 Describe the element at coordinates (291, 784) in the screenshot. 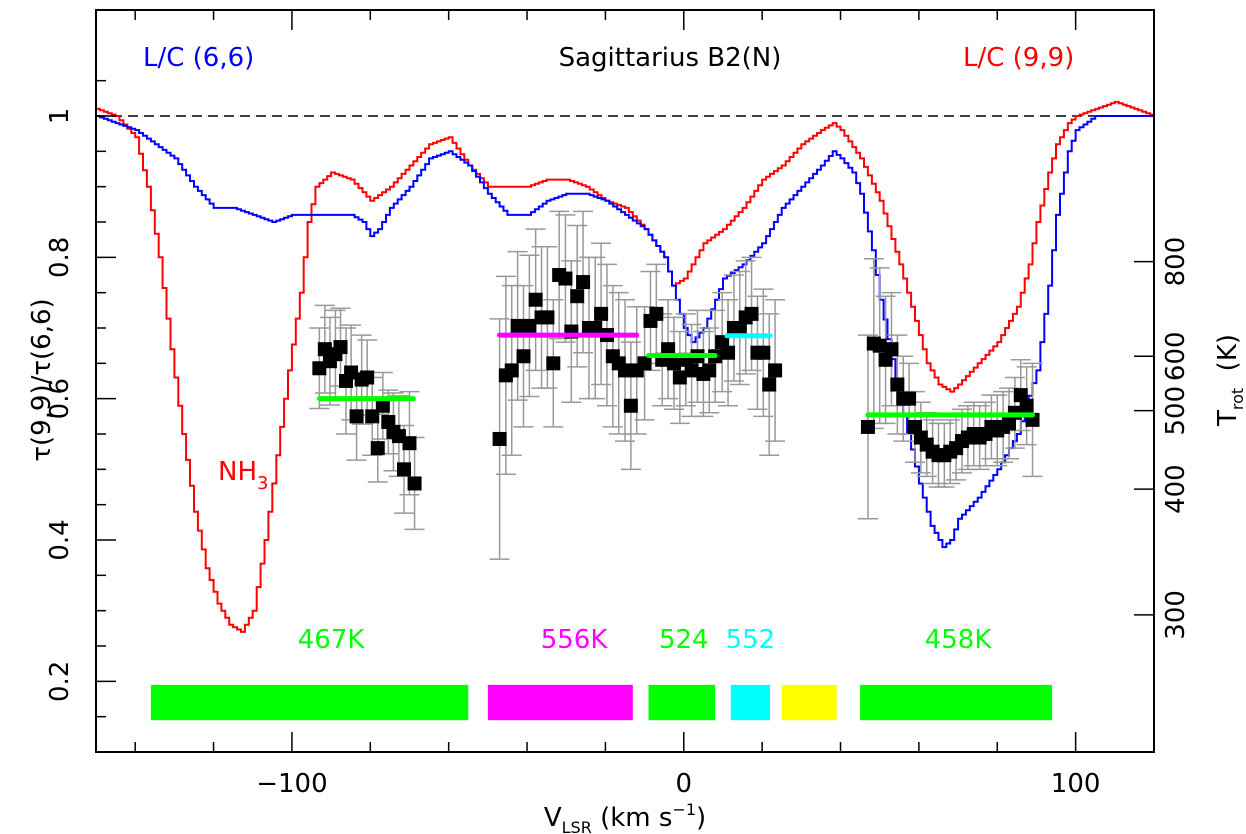

I see `x-tick-label-0: −100` at that location.